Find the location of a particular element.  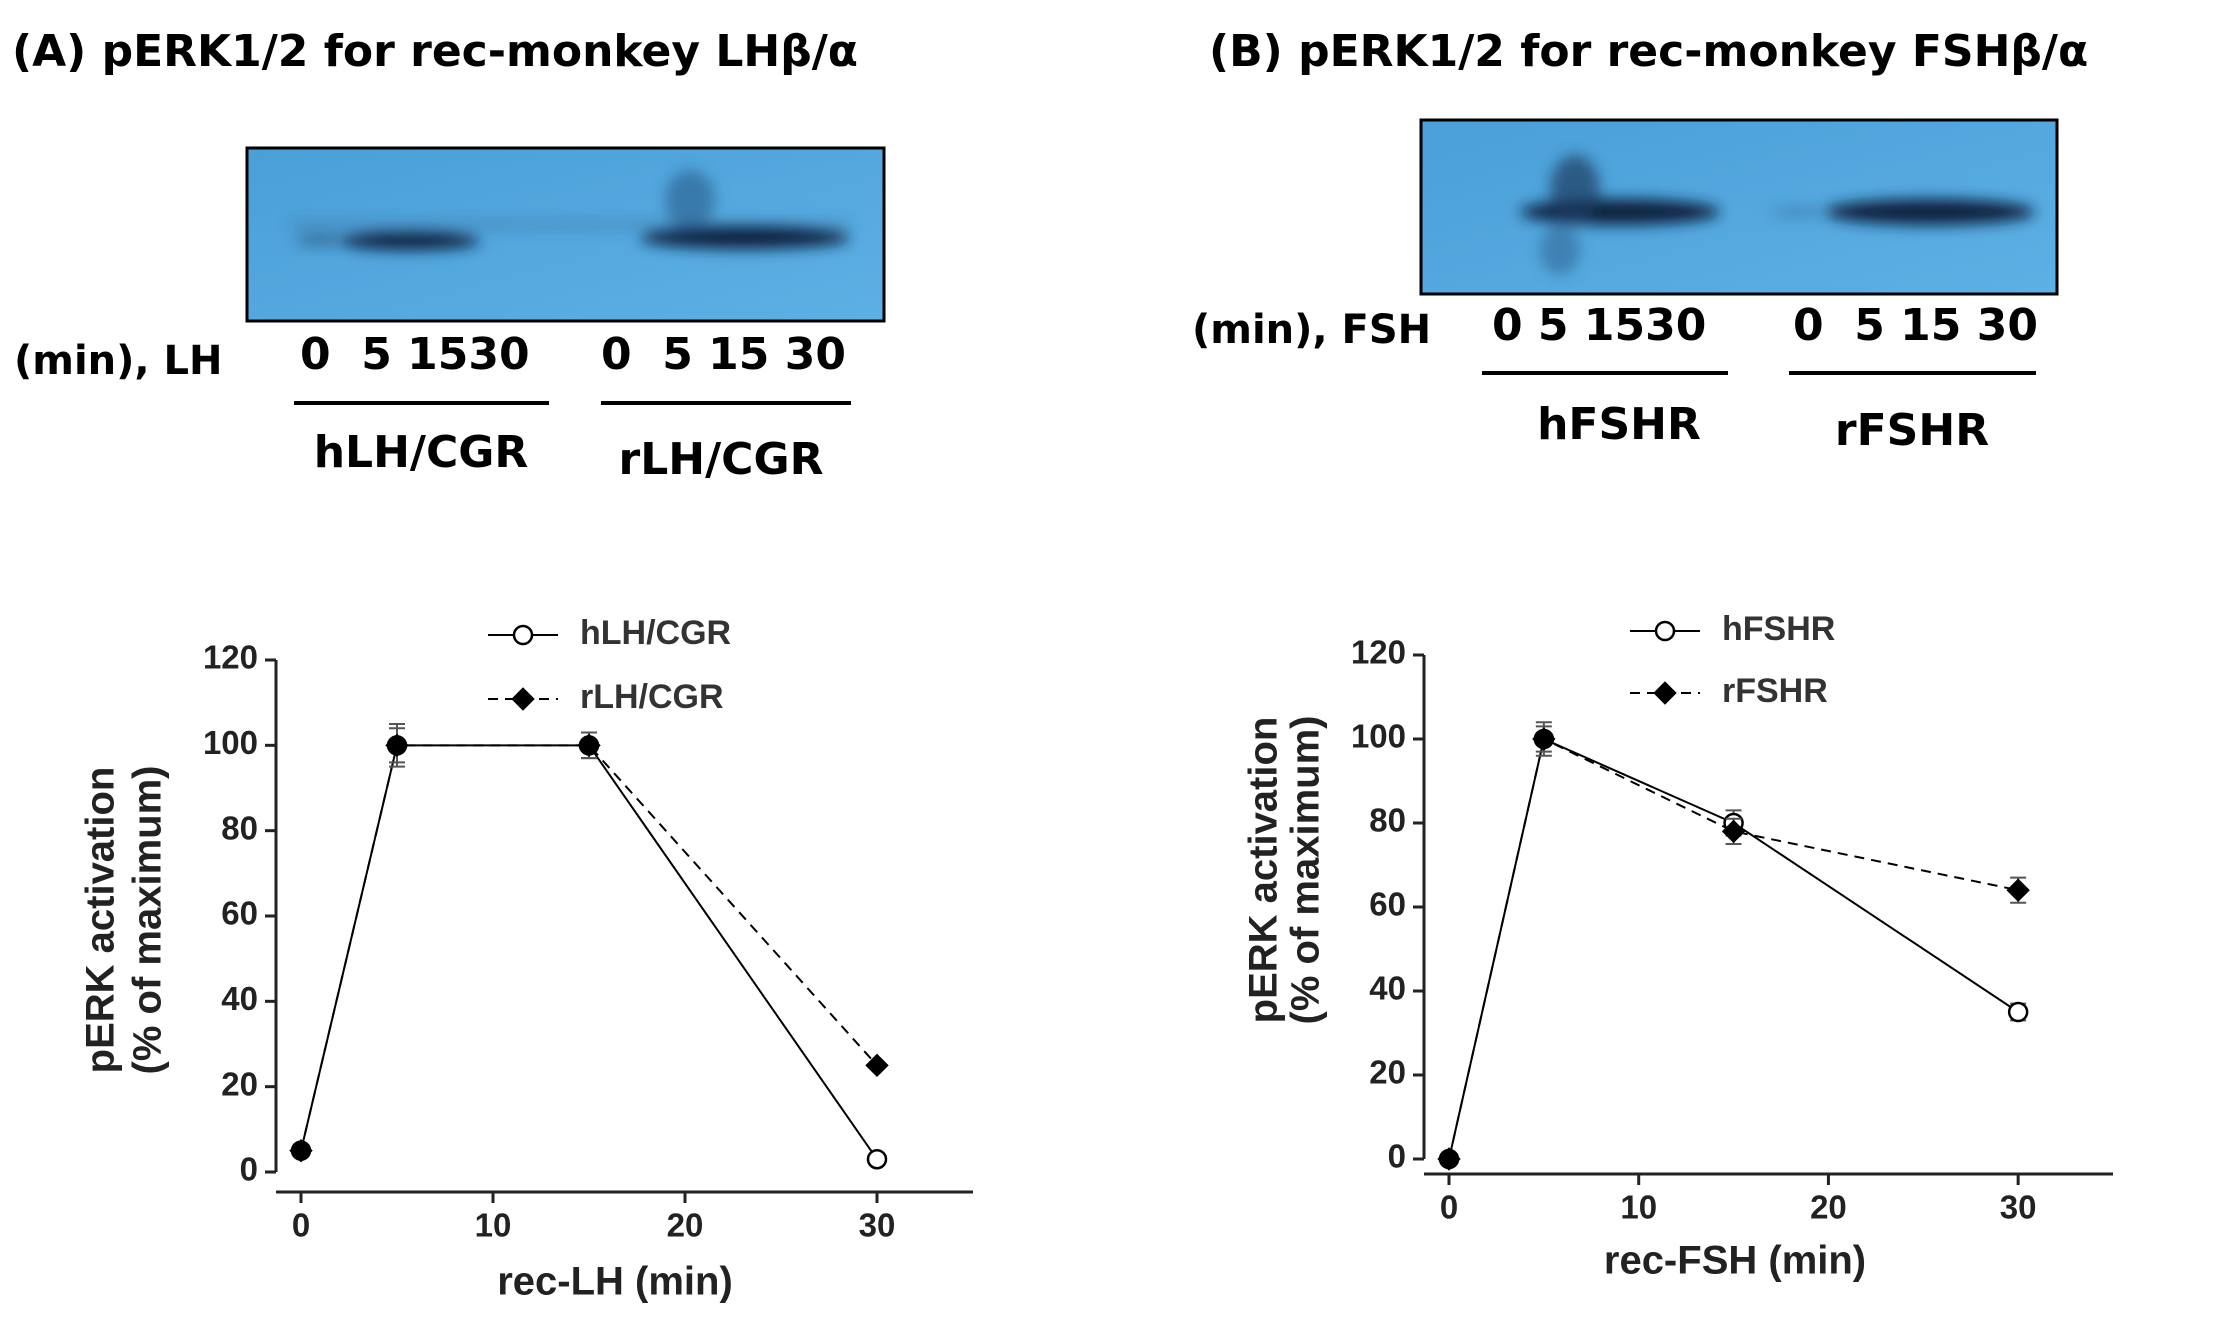

legend-label: rFSHR is located at coordinates (1775, 691).